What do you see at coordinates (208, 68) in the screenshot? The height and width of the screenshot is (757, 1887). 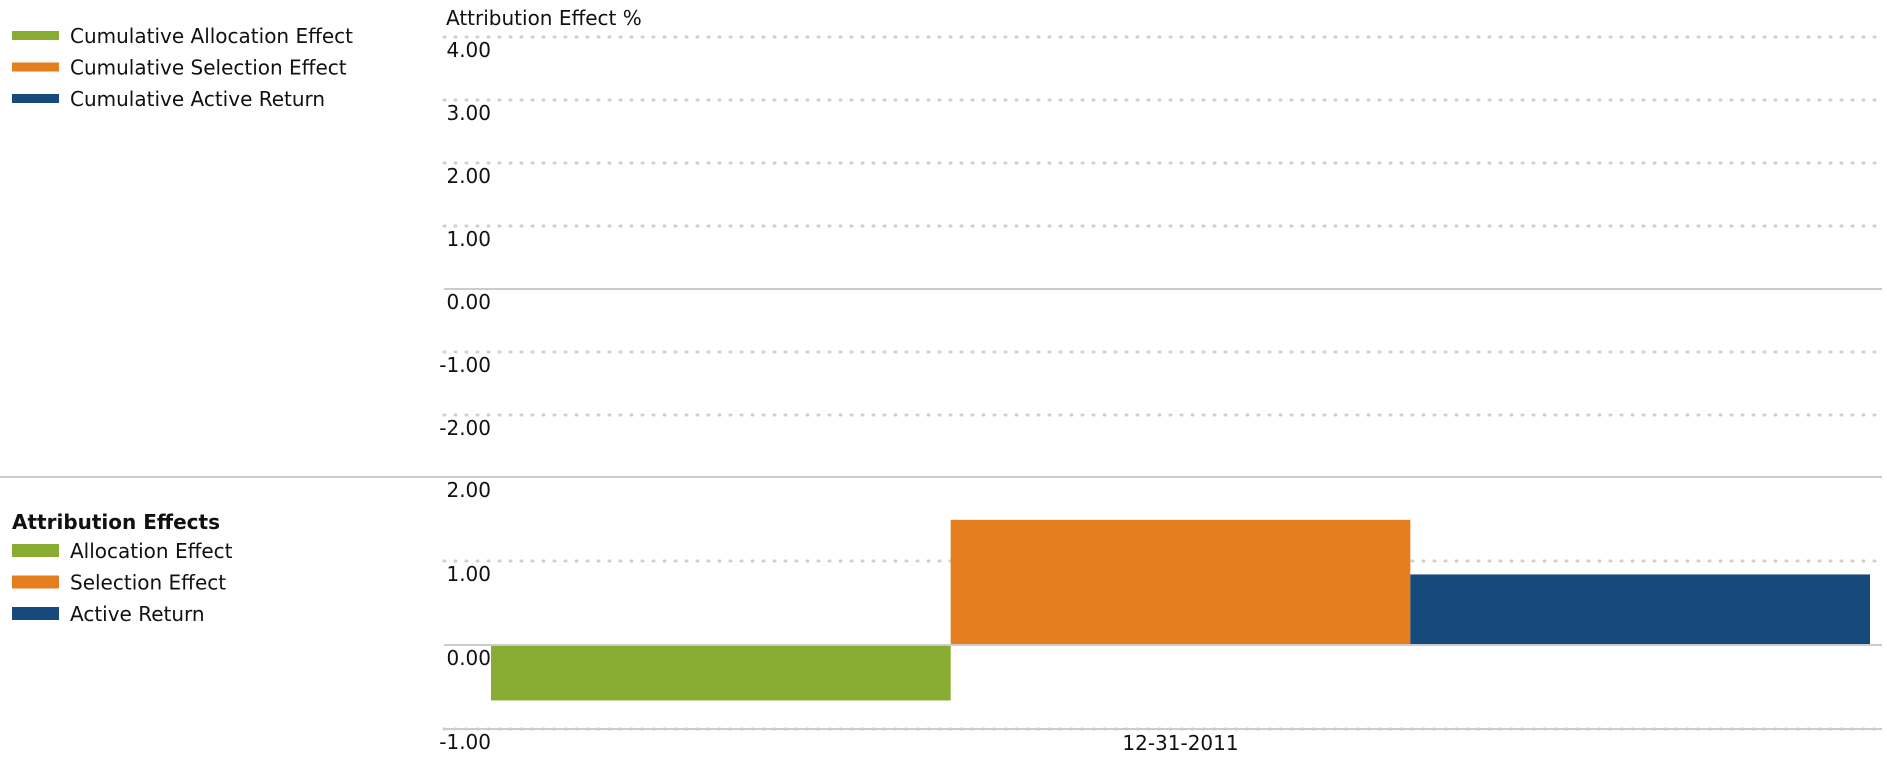 I see `legend-label-top: Cumulative Selection Effect` at bounding box center [208, 68].